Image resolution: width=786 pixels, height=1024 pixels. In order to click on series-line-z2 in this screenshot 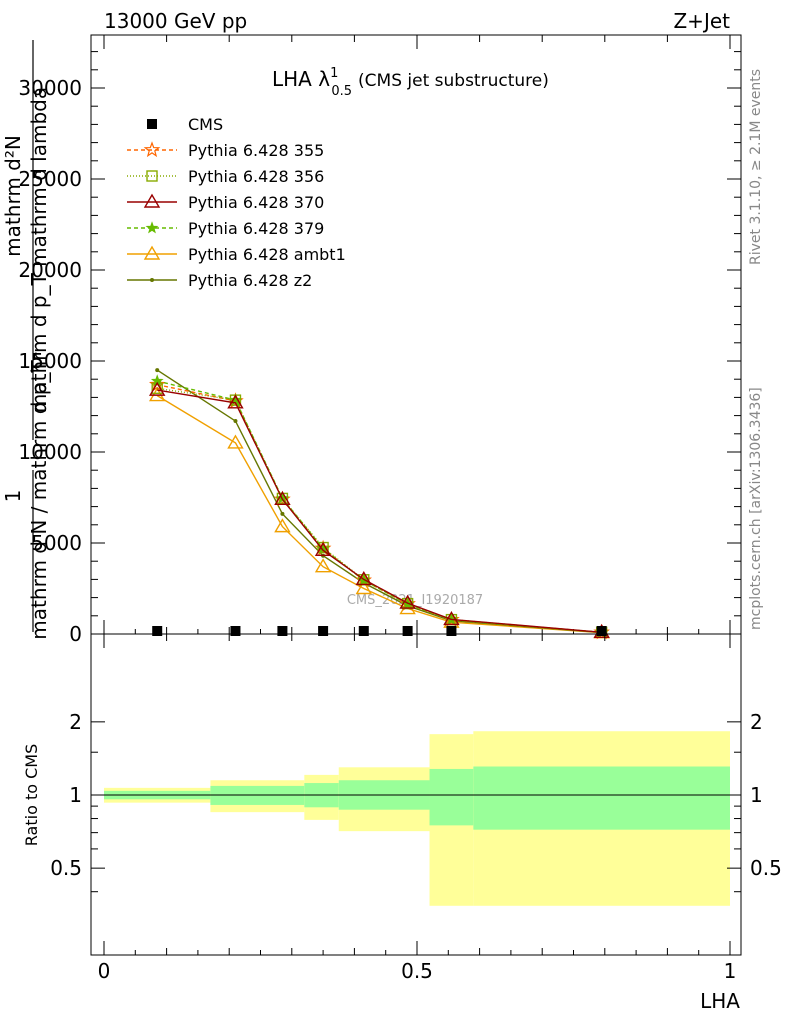, I will do `click(379, 501)`.